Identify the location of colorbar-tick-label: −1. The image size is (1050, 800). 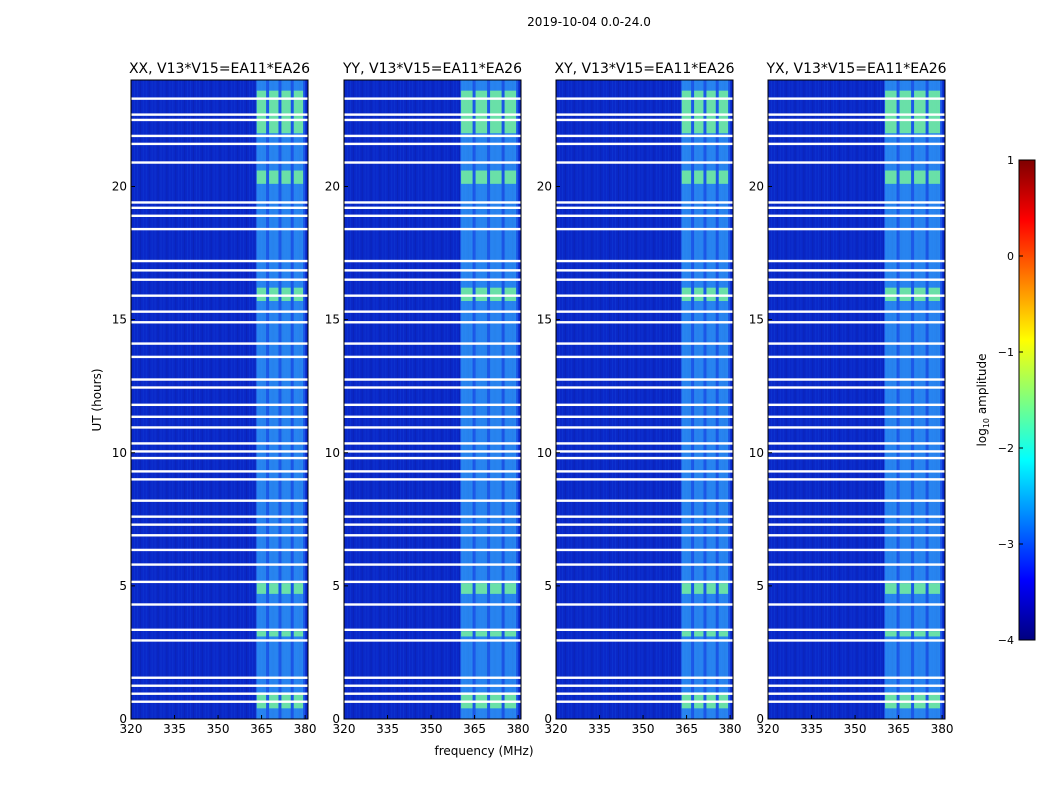
(1006, 352).